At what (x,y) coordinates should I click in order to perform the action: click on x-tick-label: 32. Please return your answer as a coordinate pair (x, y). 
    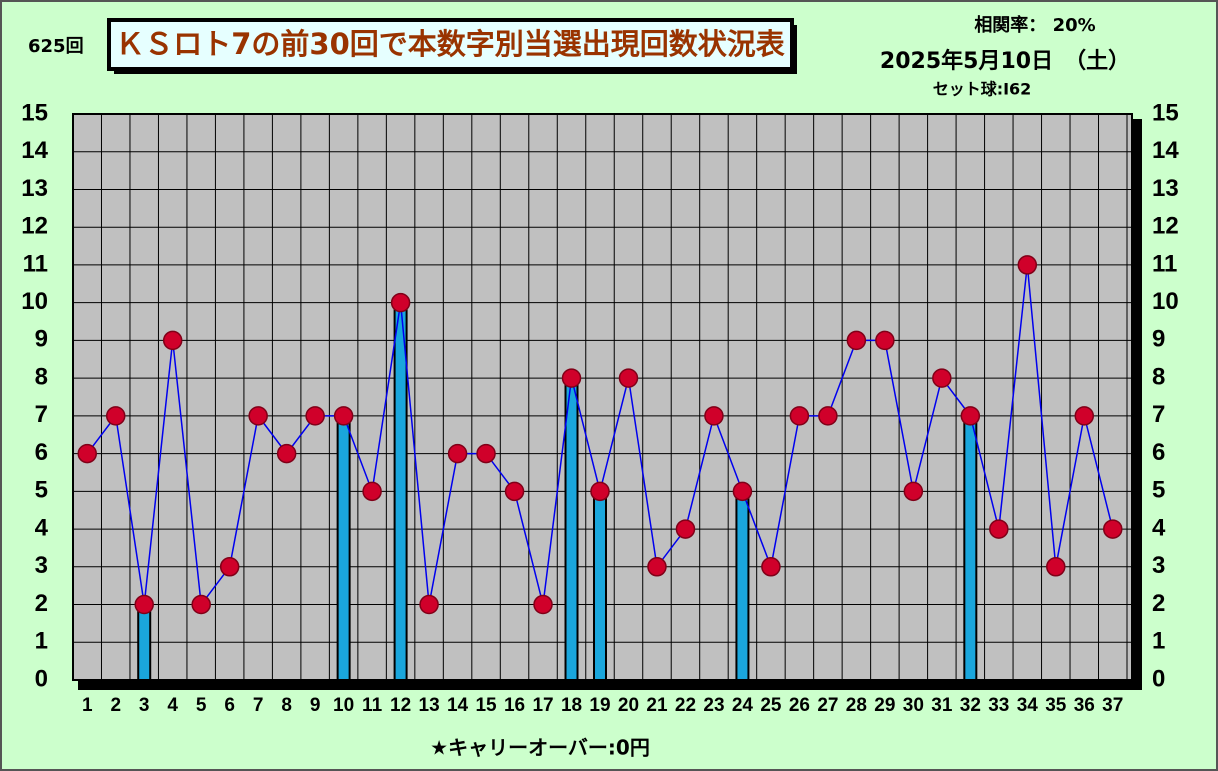
    Looking at the image, I should click on (970, 705).